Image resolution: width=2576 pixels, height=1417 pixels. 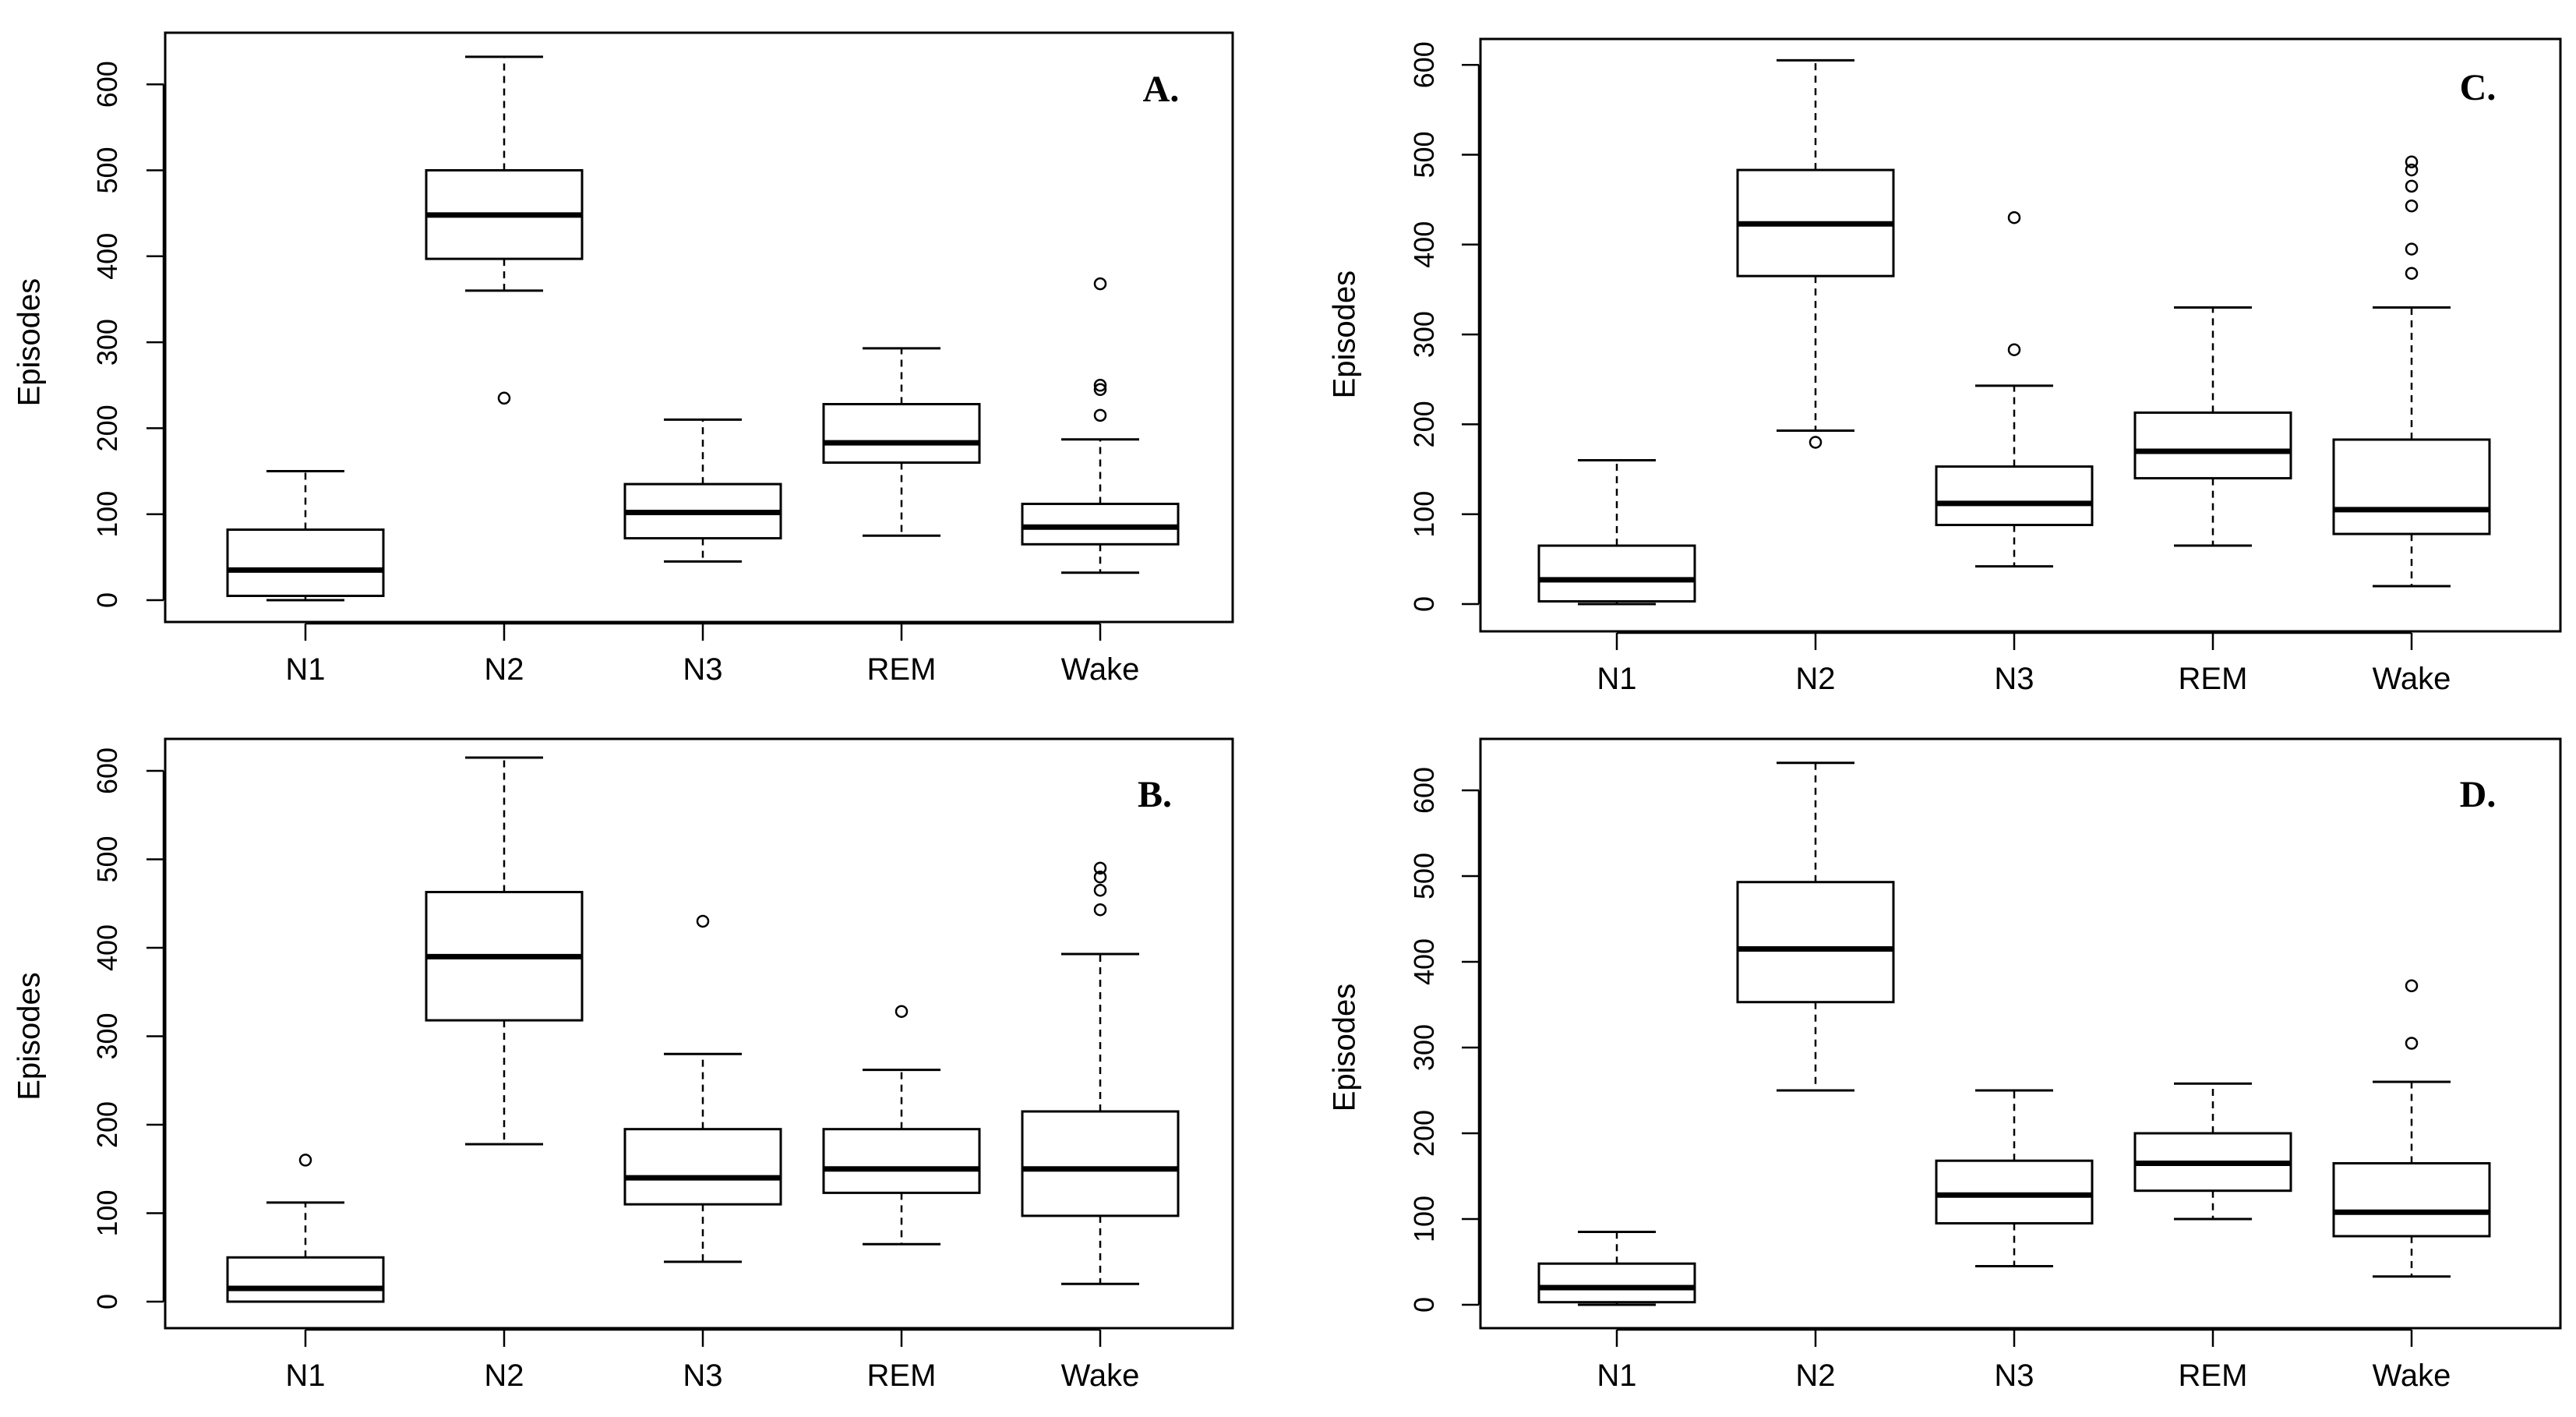 What do you see at coordinates (504, 1376) in the screenshot?
I see `panel-3-x-tick-label: N2` at bounding box center [504, 1376].